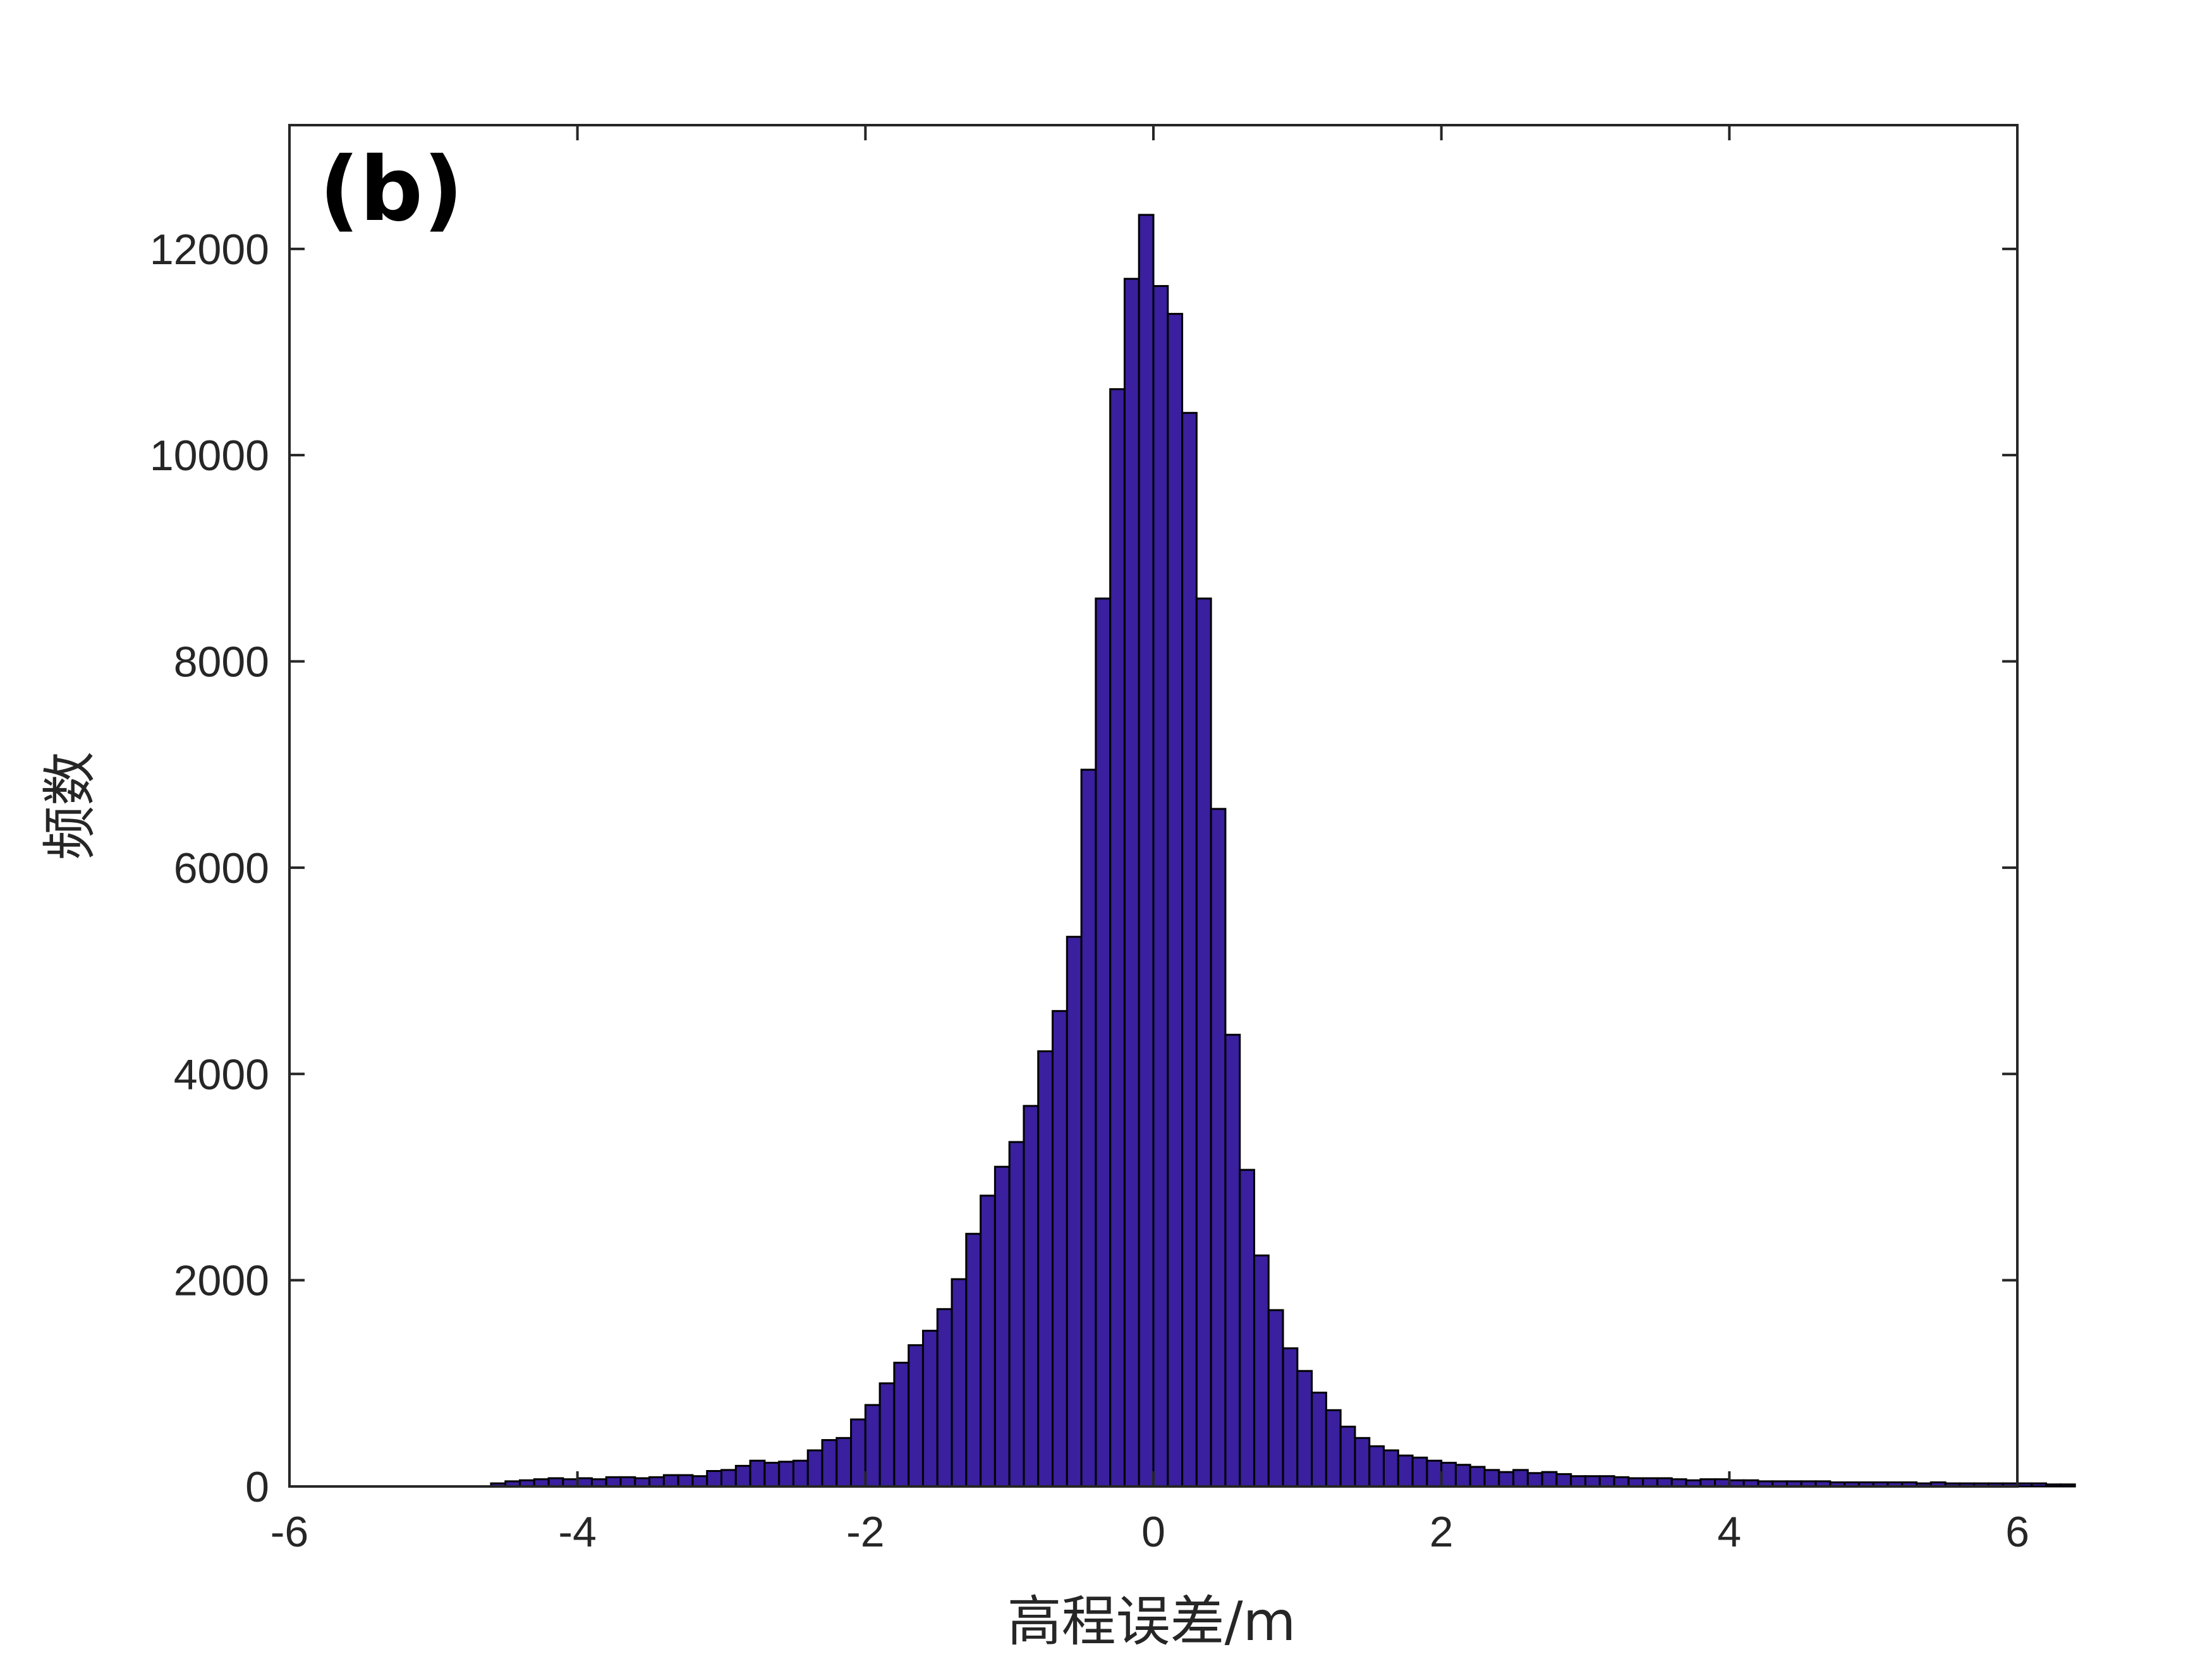 This screenshot has width=2212, height=1659. What do you see at coordinates (221, 868) in the screenshot?
I see `y-tick-label: 6000` at bounding box center [221, 868].